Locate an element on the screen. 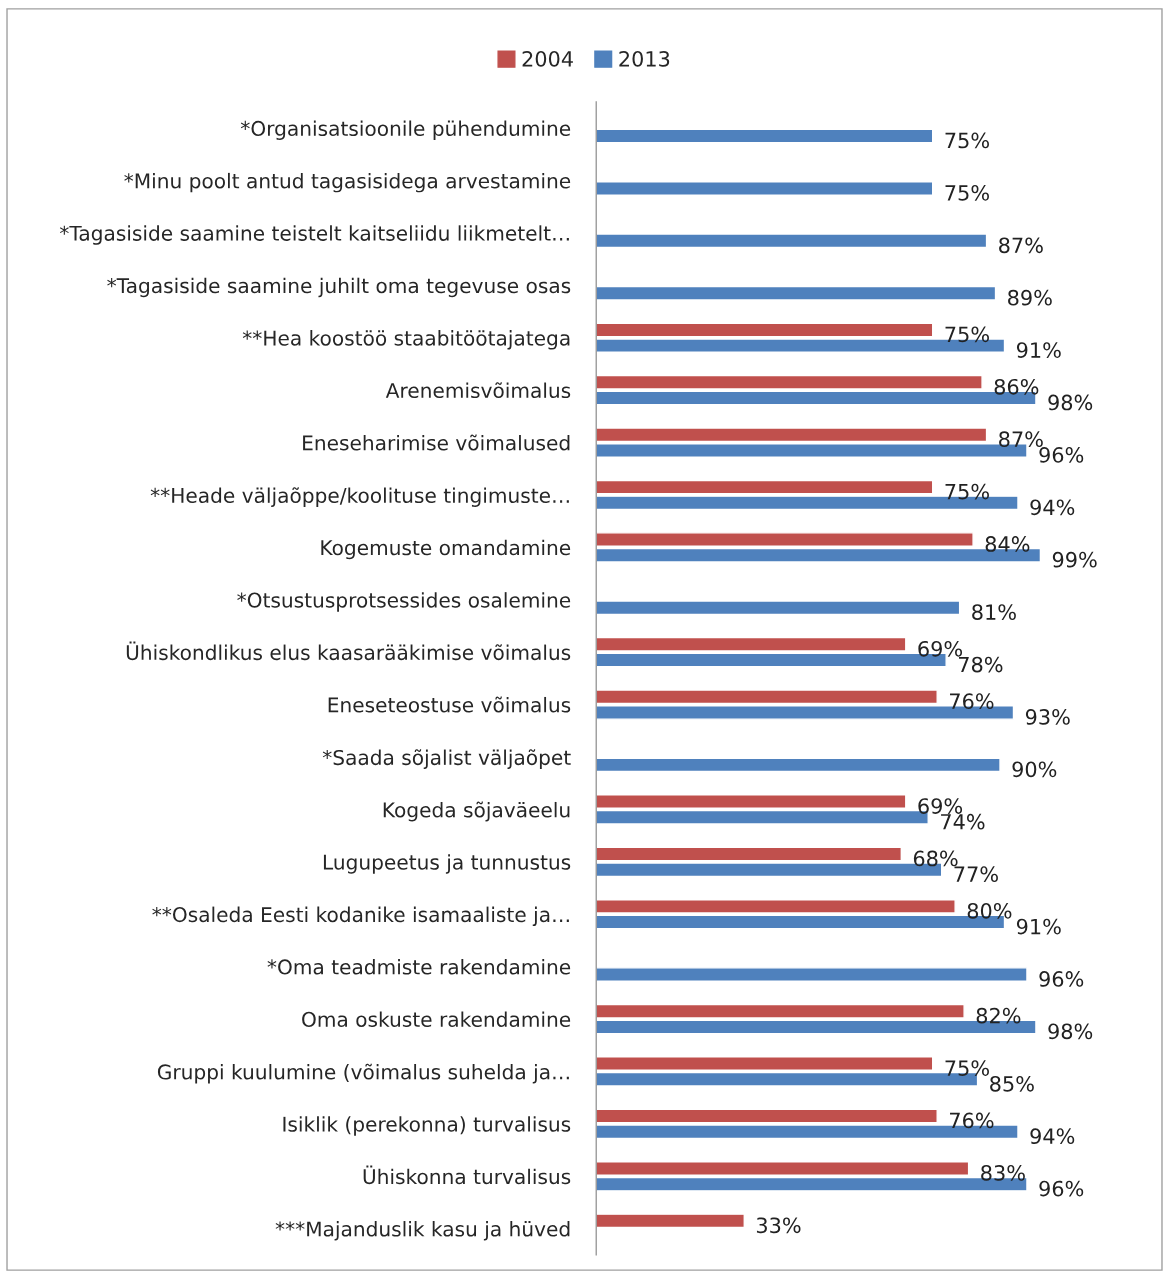 Image resolution: width=1169 pixels, height=1274 pixels. y-tick-label: Oma oskuste rakendamine is located at coordinates (436, 1019).